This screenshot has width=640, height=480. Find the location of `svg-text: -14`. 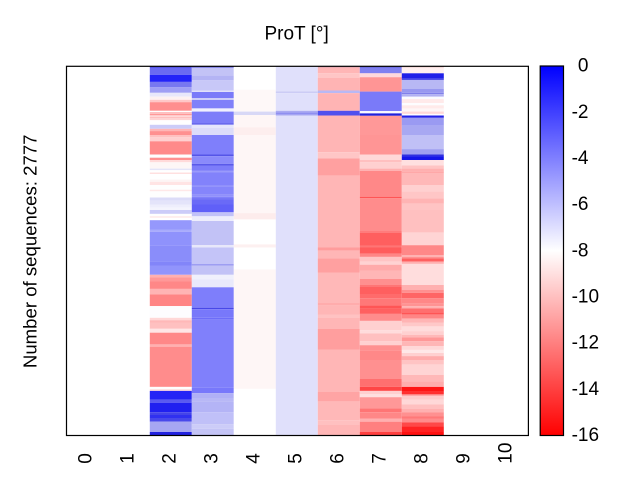

svg-text: -14 is located at coordinates (586, 389).